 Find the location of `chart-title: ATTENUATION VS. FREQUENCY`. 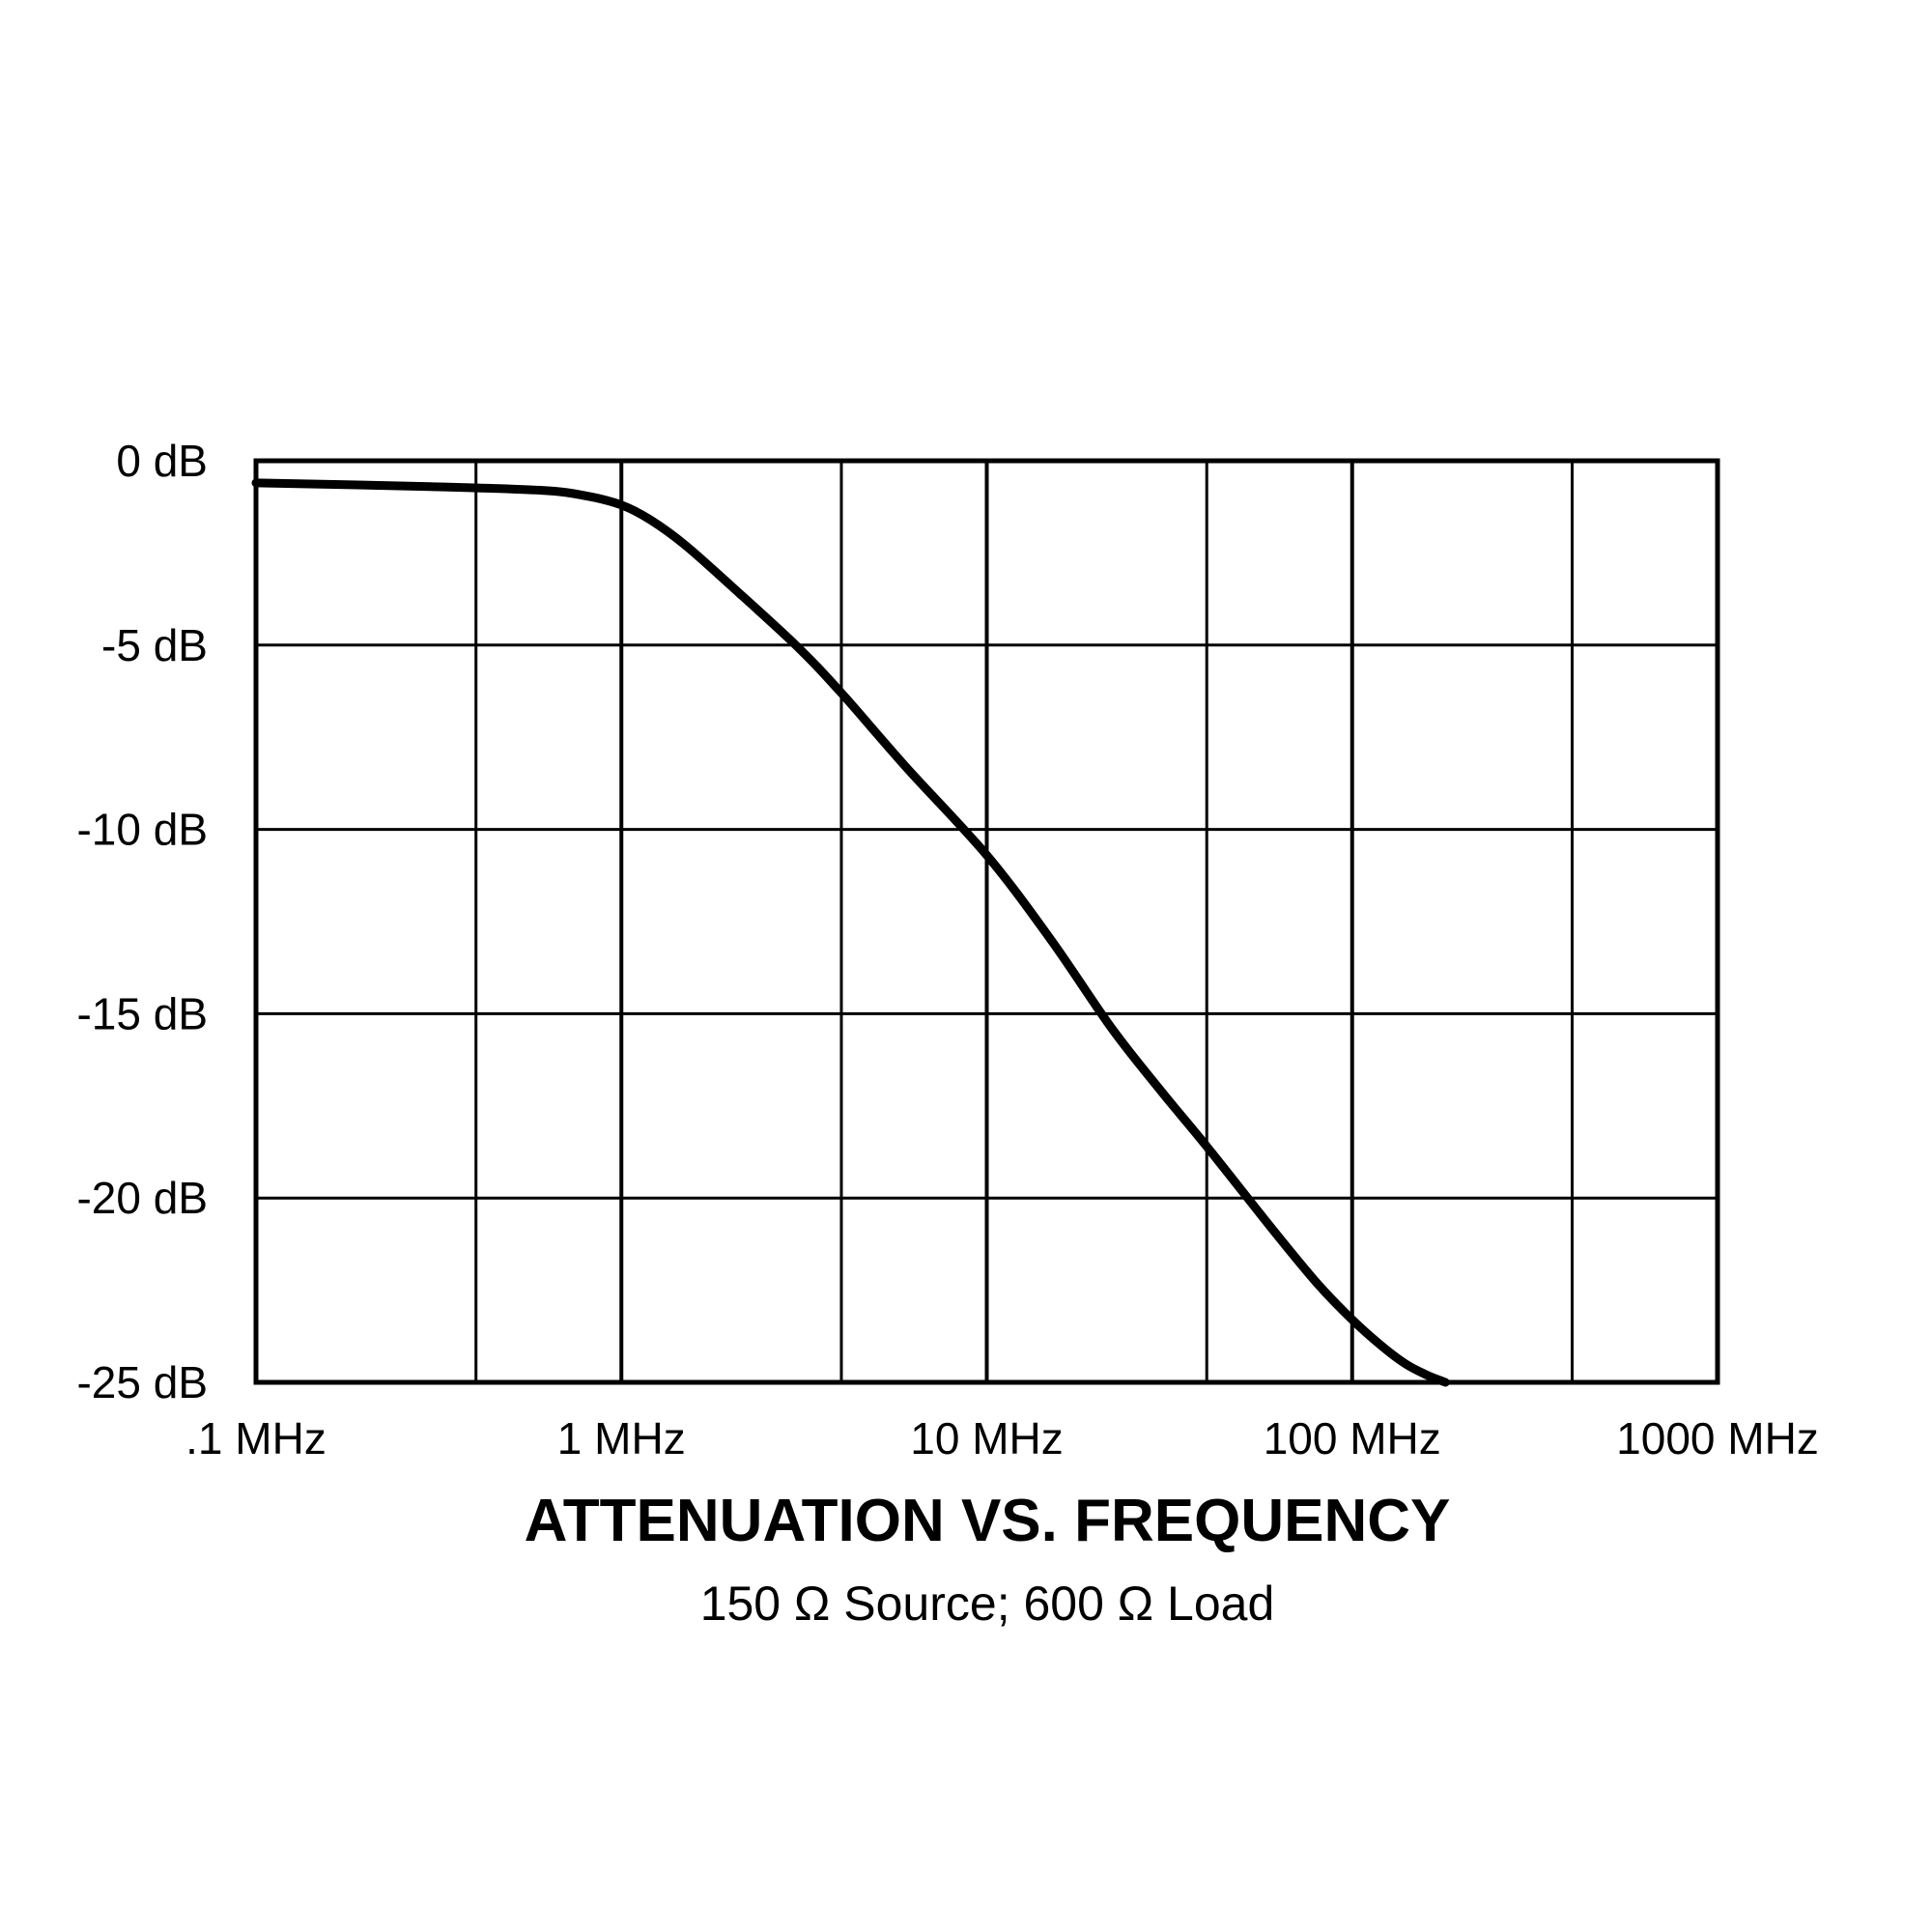

chart-title: ATTENUATION VS. FREQUENCY is located at coordinates (988, 1521).